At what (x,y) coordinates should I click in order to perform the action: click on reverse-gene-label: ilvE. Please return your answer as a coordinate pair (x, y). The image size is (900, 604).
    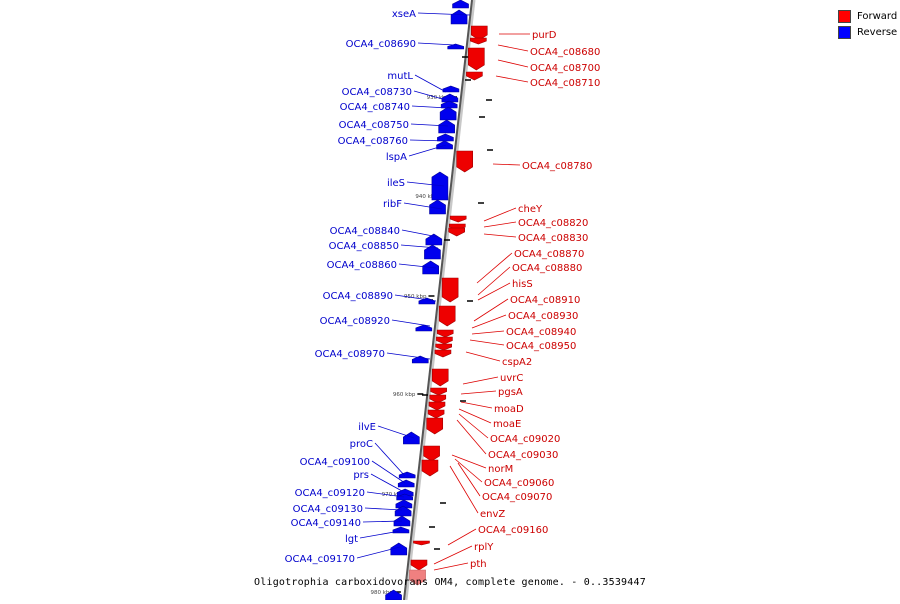
    Looking at the image, I should click on (367, 427).